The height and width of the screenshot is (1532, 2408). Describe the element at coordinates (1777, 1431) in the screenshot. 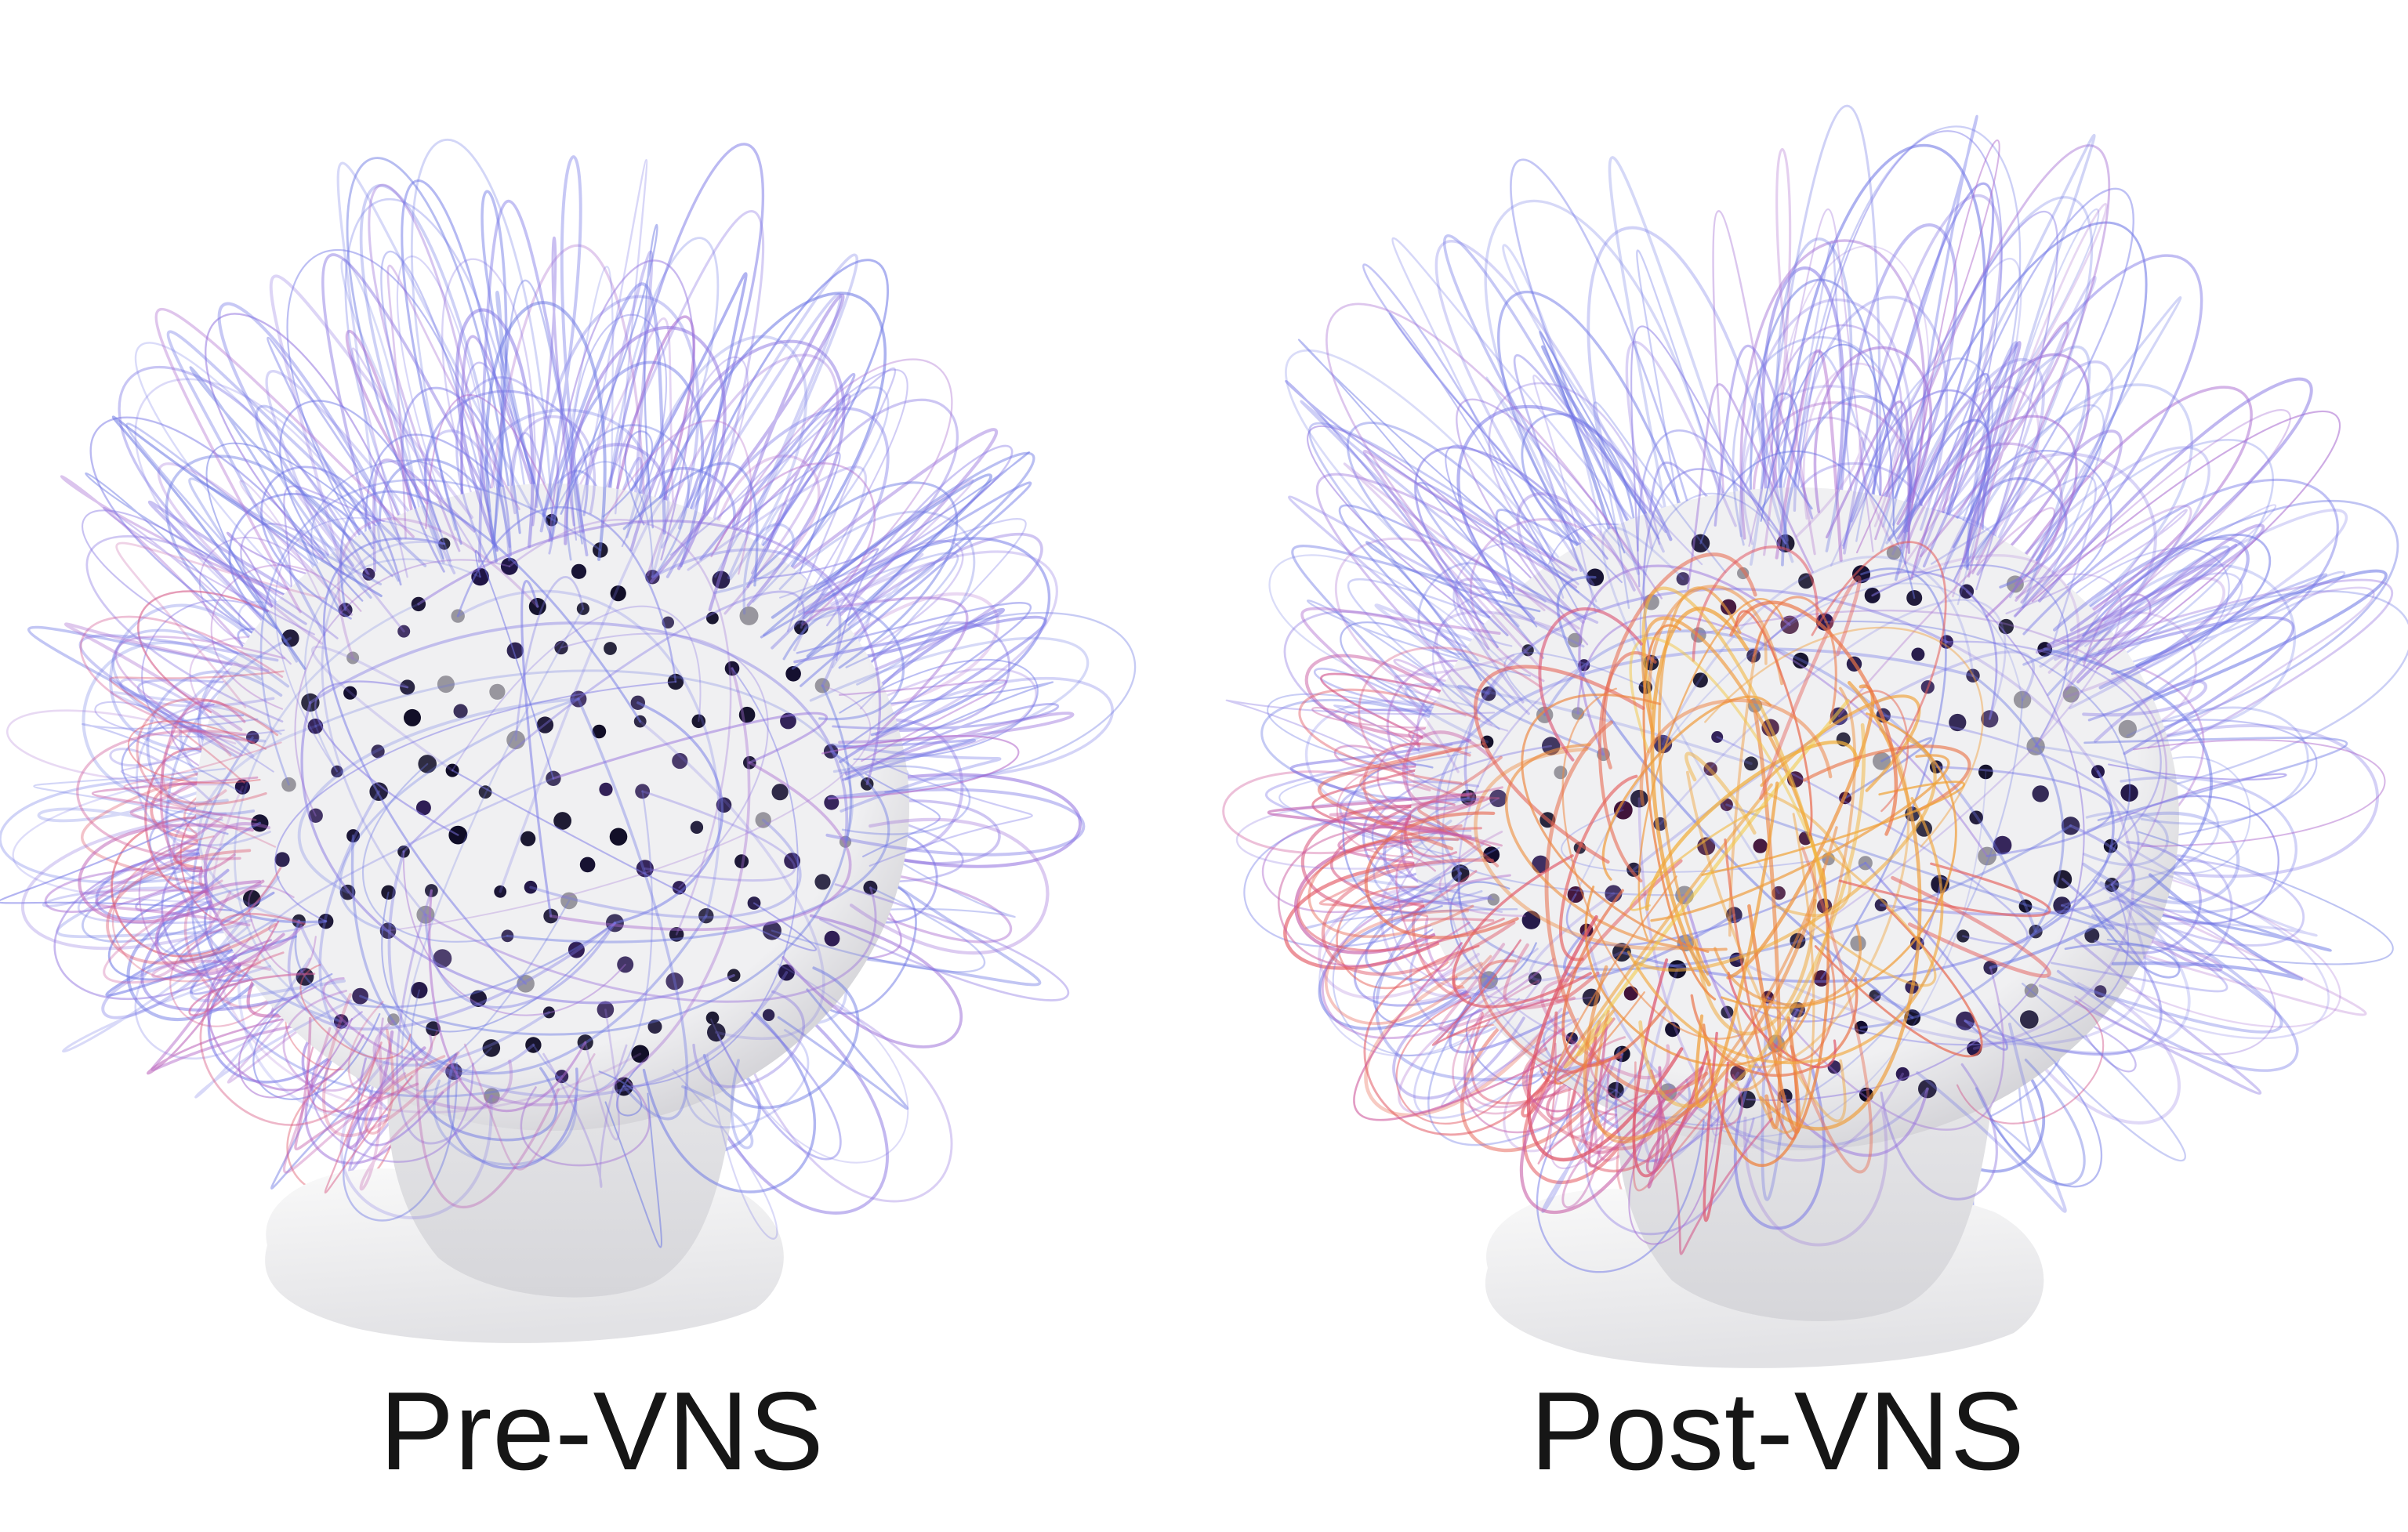

I see `caption-post-vns: Post-VNS` at that location.